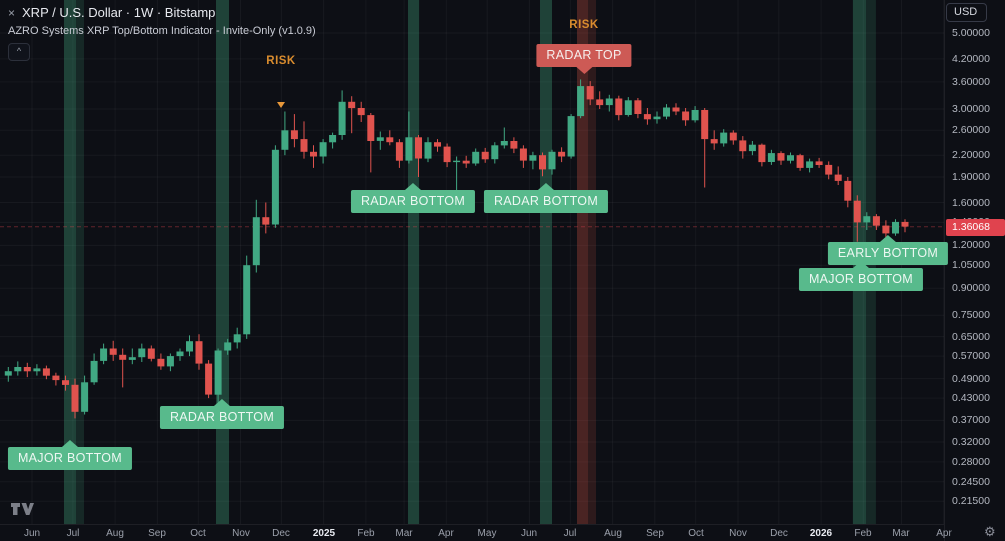  Describe the element at coordinates (971, 501) in the screenshot. I see `price-axis-label: 0.21500` at that location.